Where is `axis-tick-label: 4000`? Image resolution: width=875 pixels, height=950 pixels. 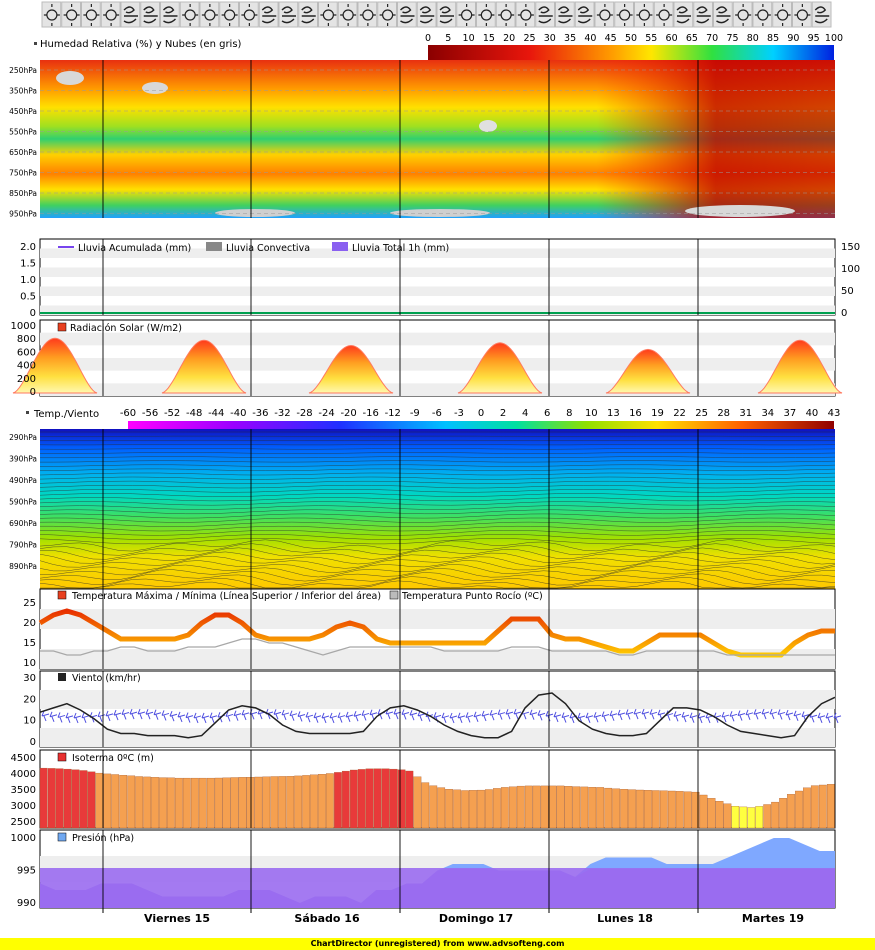
axis-tick-label: 4000 is located at coordinates (23, 774).